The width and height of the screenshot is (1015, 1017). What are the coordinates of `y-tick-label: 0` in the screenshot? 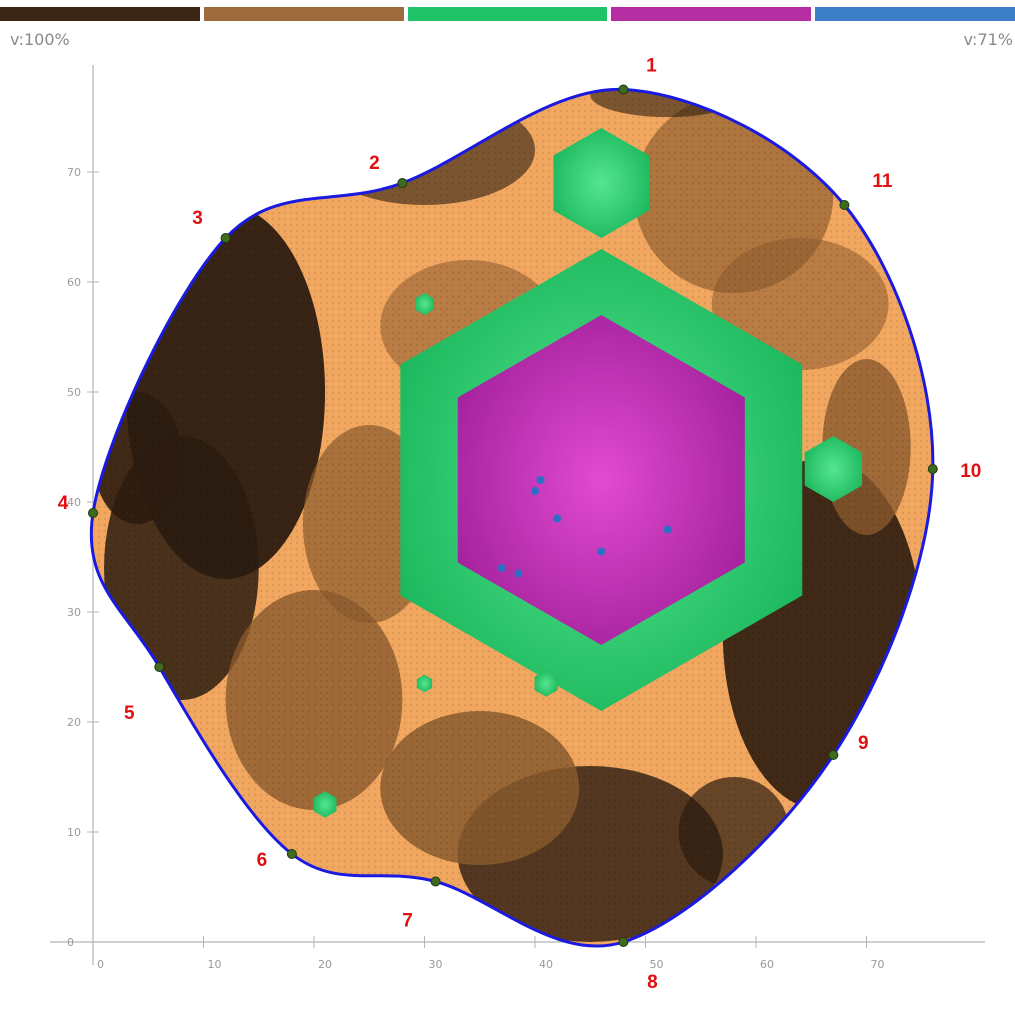 It's located at (70, 942).